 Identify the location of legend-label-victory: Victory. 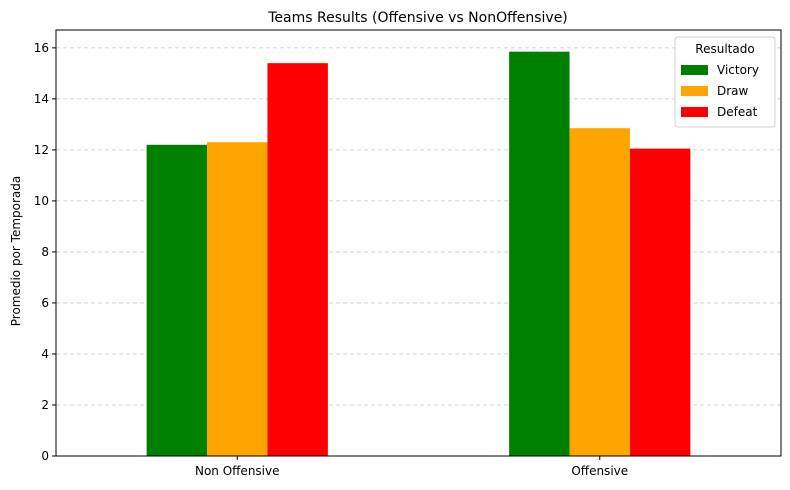
(738, 70).